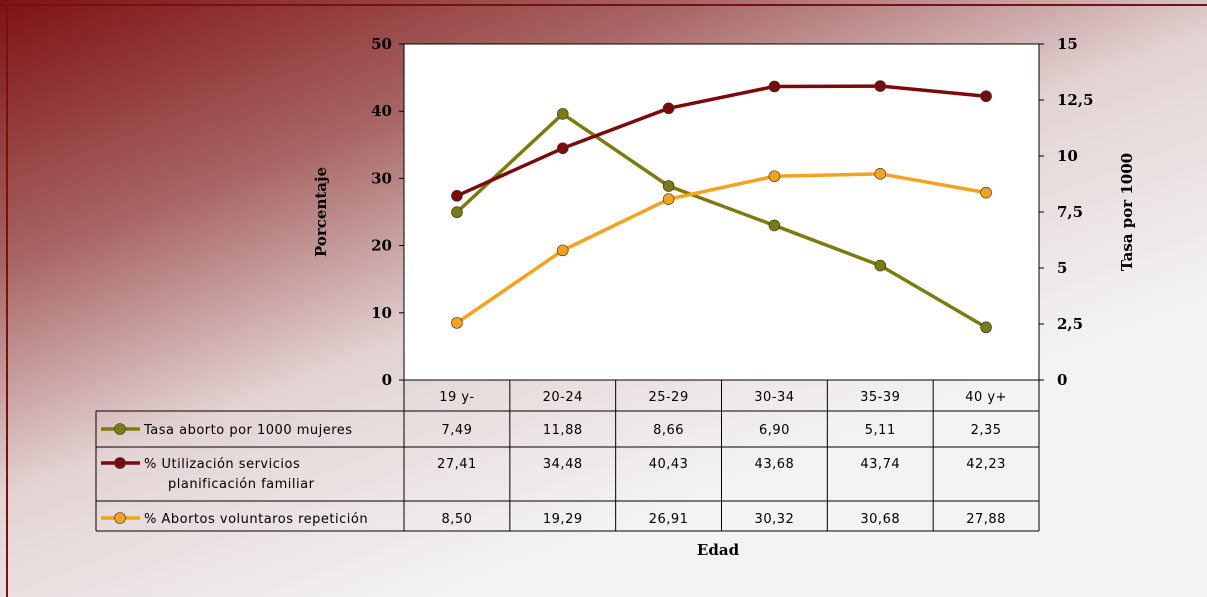 The height and width of the screenshot is (597, 1207). Describe the element at coordinates (669, 464) in the screenshot. I see `table-cell-value: 40,43` at that location.